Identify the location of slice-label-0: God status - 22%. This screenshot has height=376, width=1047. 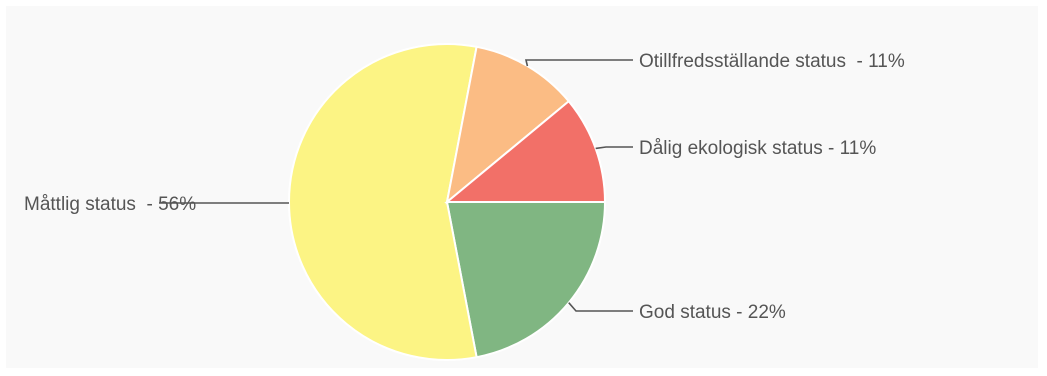
(712, 312).